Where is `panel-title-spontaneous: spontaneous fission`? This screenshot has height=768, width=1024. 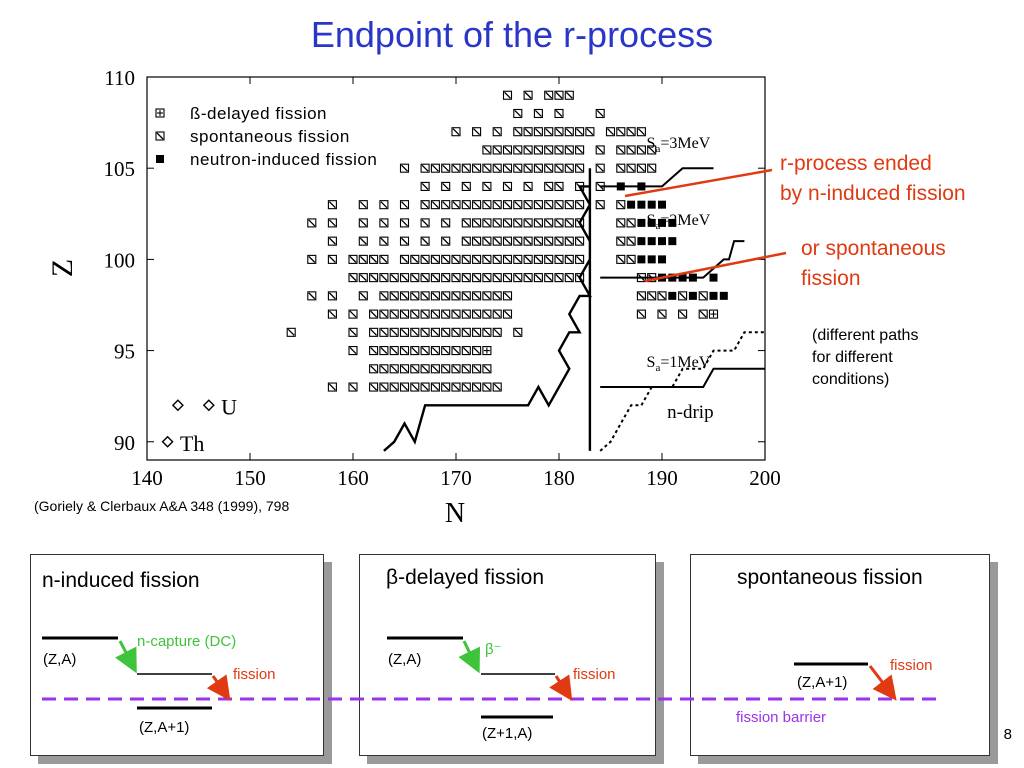
panel-title-spontaneous: spontaneous fission is located at coordinates (830, 577).